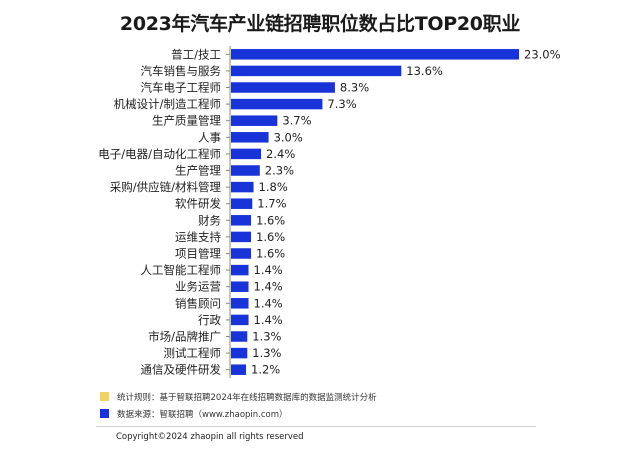  Describe the element at coordinates (181, 270) in the screenshot. I see `category-label: 人工智能工程师` at that location.